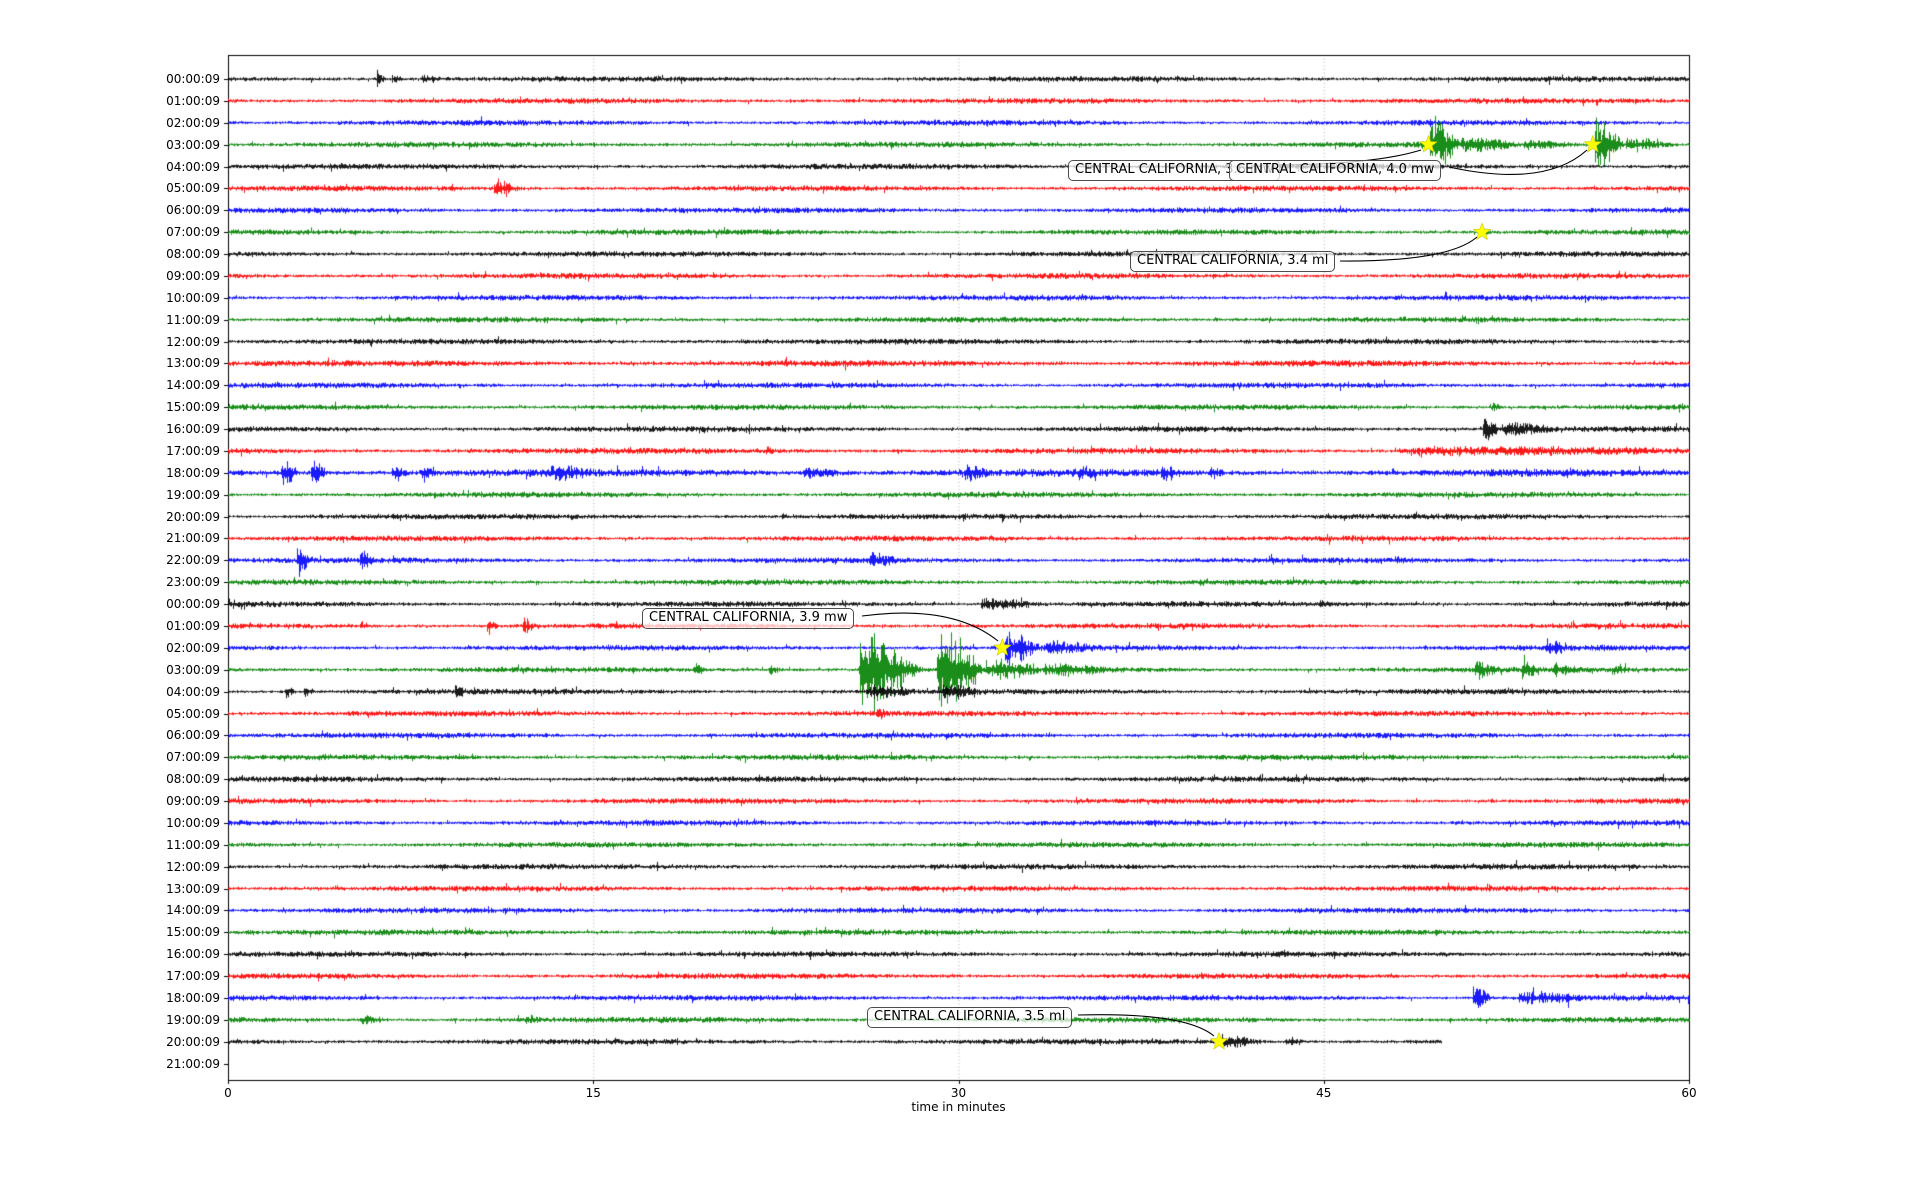  I want to click on y-axis-label: 23:00:09, so click(193, 582).